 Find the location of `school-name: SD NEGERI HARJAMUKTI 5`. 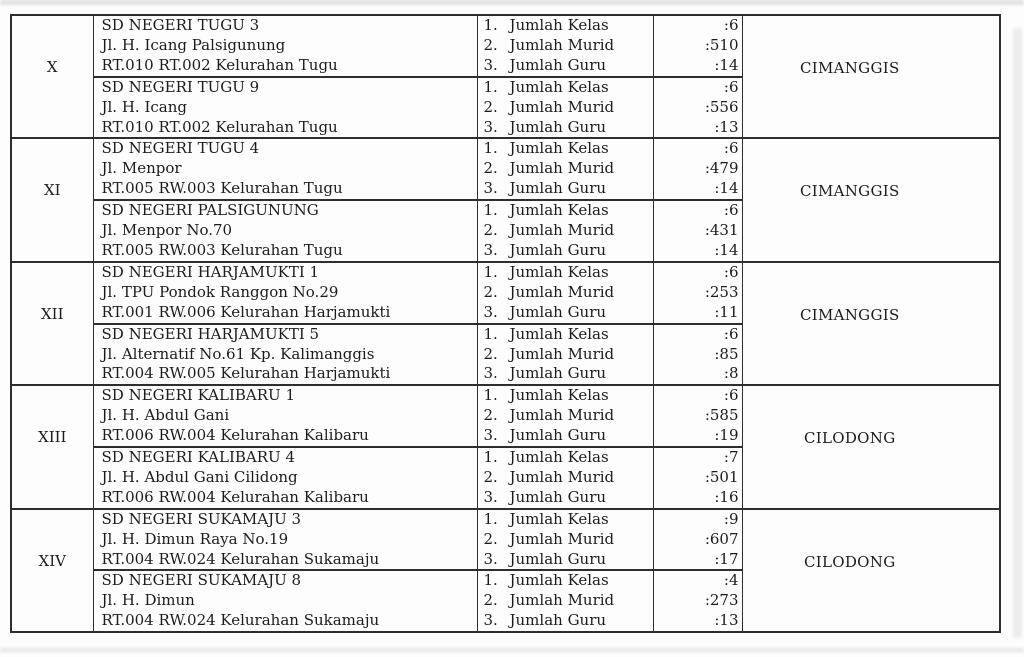

school-name: SD NEGERI HARJAMUKTI 5 is located at coordinates (285, 334).